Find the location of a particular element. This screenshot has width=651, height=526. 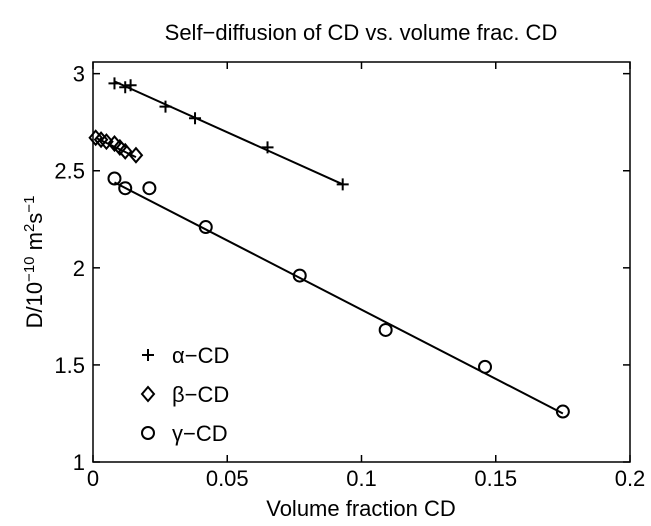

x-tick-label: 0.1 is located at coordinates (361, 478).